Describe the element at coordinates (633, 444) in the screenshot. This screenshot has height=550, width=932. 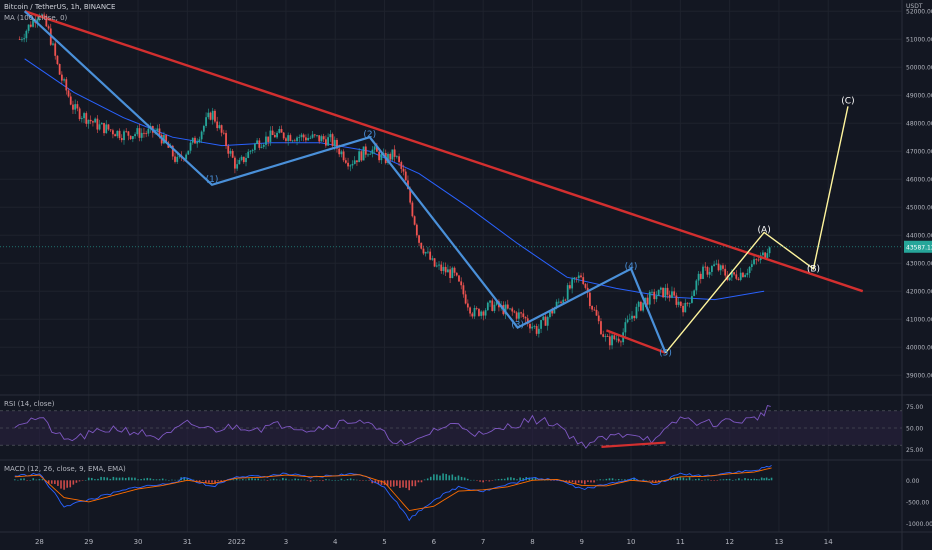
I see `rsi-divergence-line` at that location.